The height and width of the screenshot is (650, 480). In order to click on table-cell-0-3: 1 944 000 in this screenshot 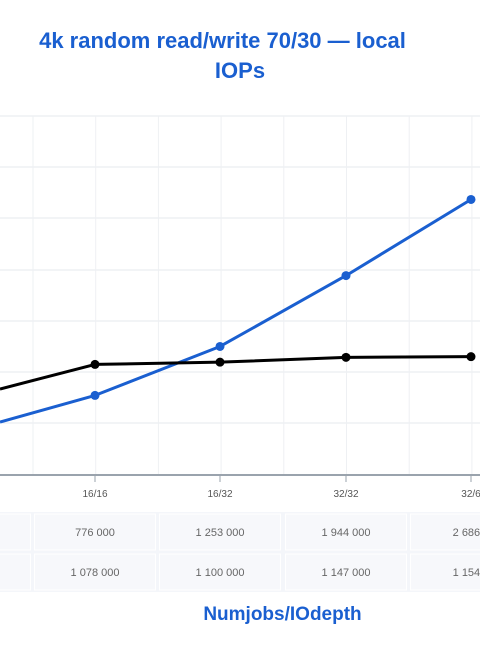, I will do `click(346, 533)`.